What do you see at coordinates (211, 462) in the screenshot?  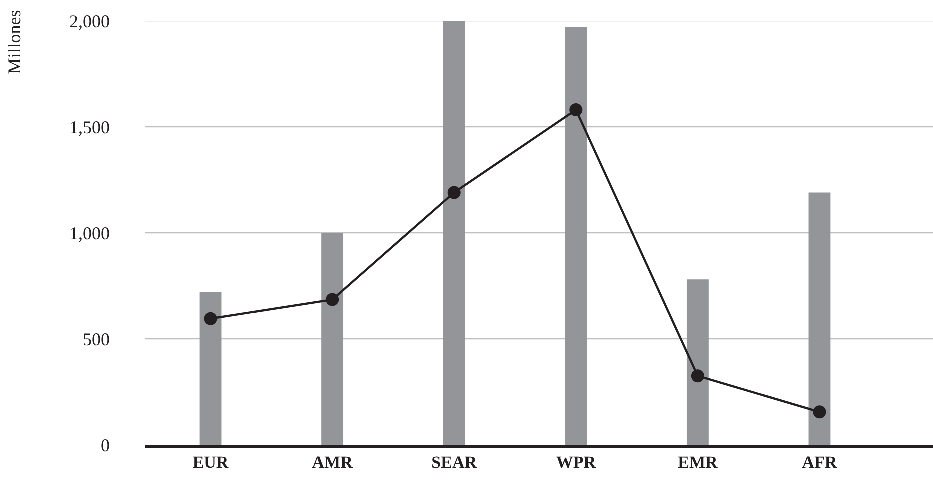 I see `x-tick-label: EUR` at bounding box center [211, 462].